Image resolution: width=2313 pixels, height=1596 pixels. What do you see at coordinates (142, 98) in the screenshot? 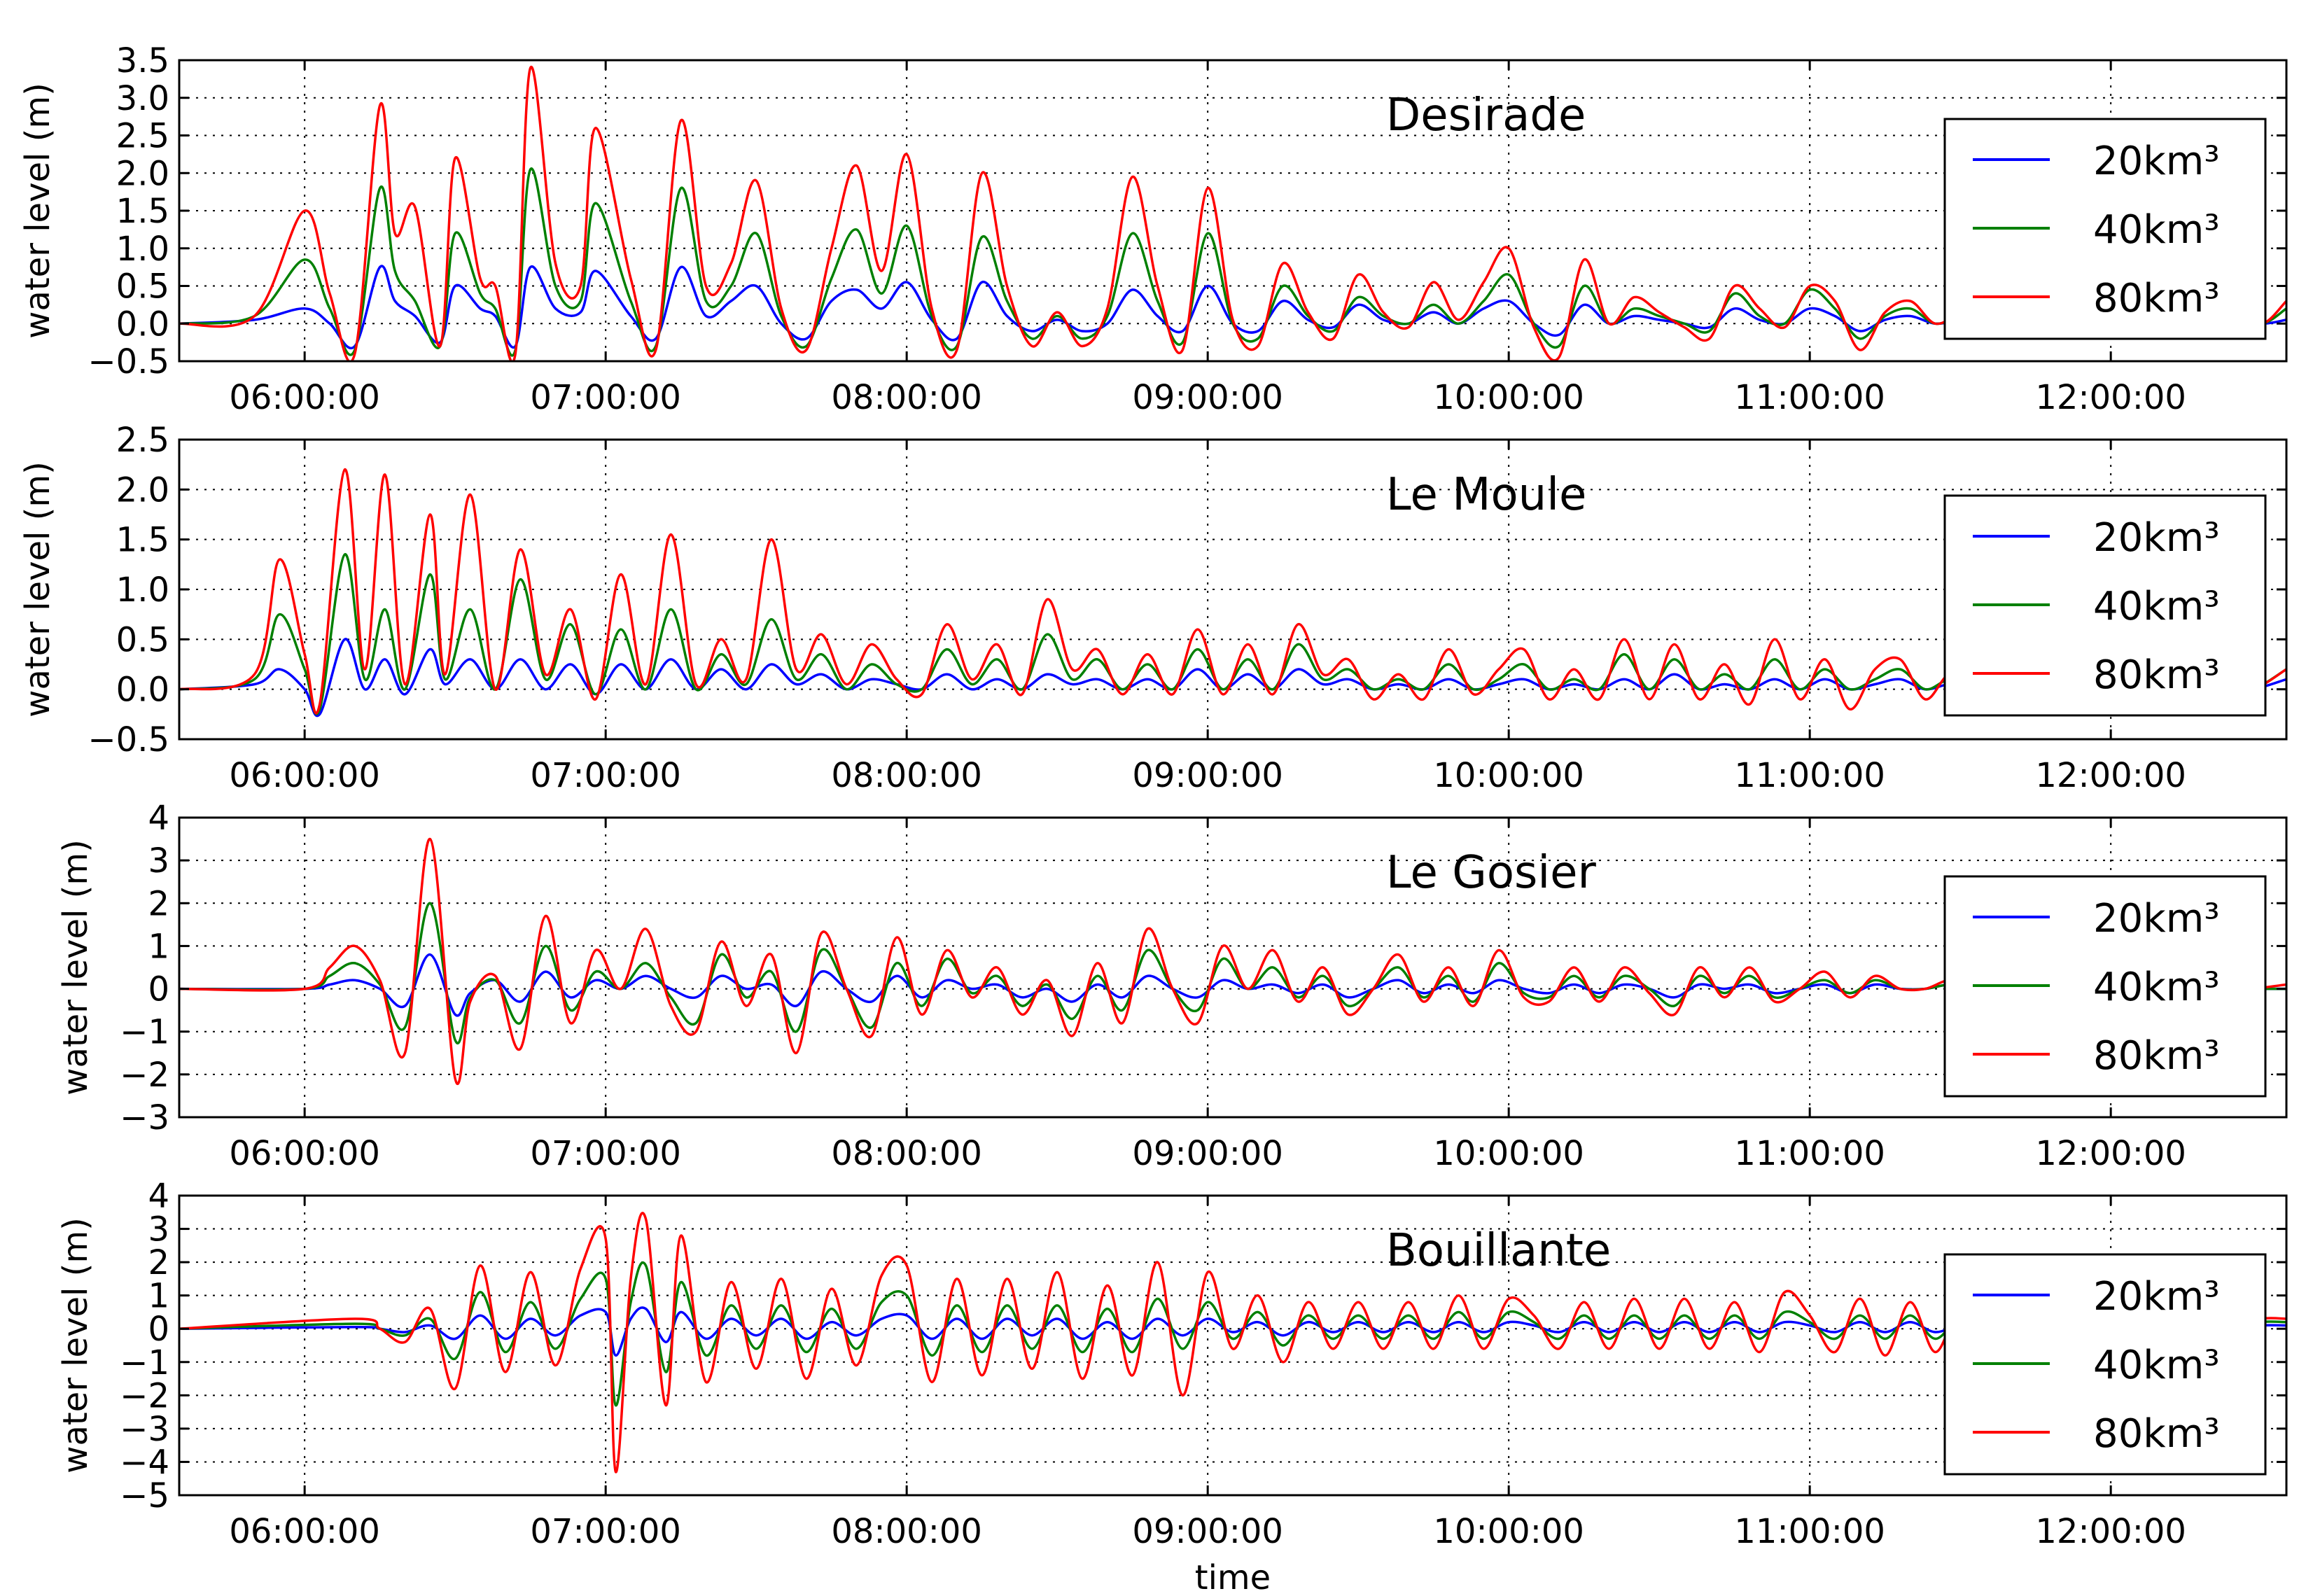
I see `y-tick-label: 3.0` at bounding box center [142, 98].